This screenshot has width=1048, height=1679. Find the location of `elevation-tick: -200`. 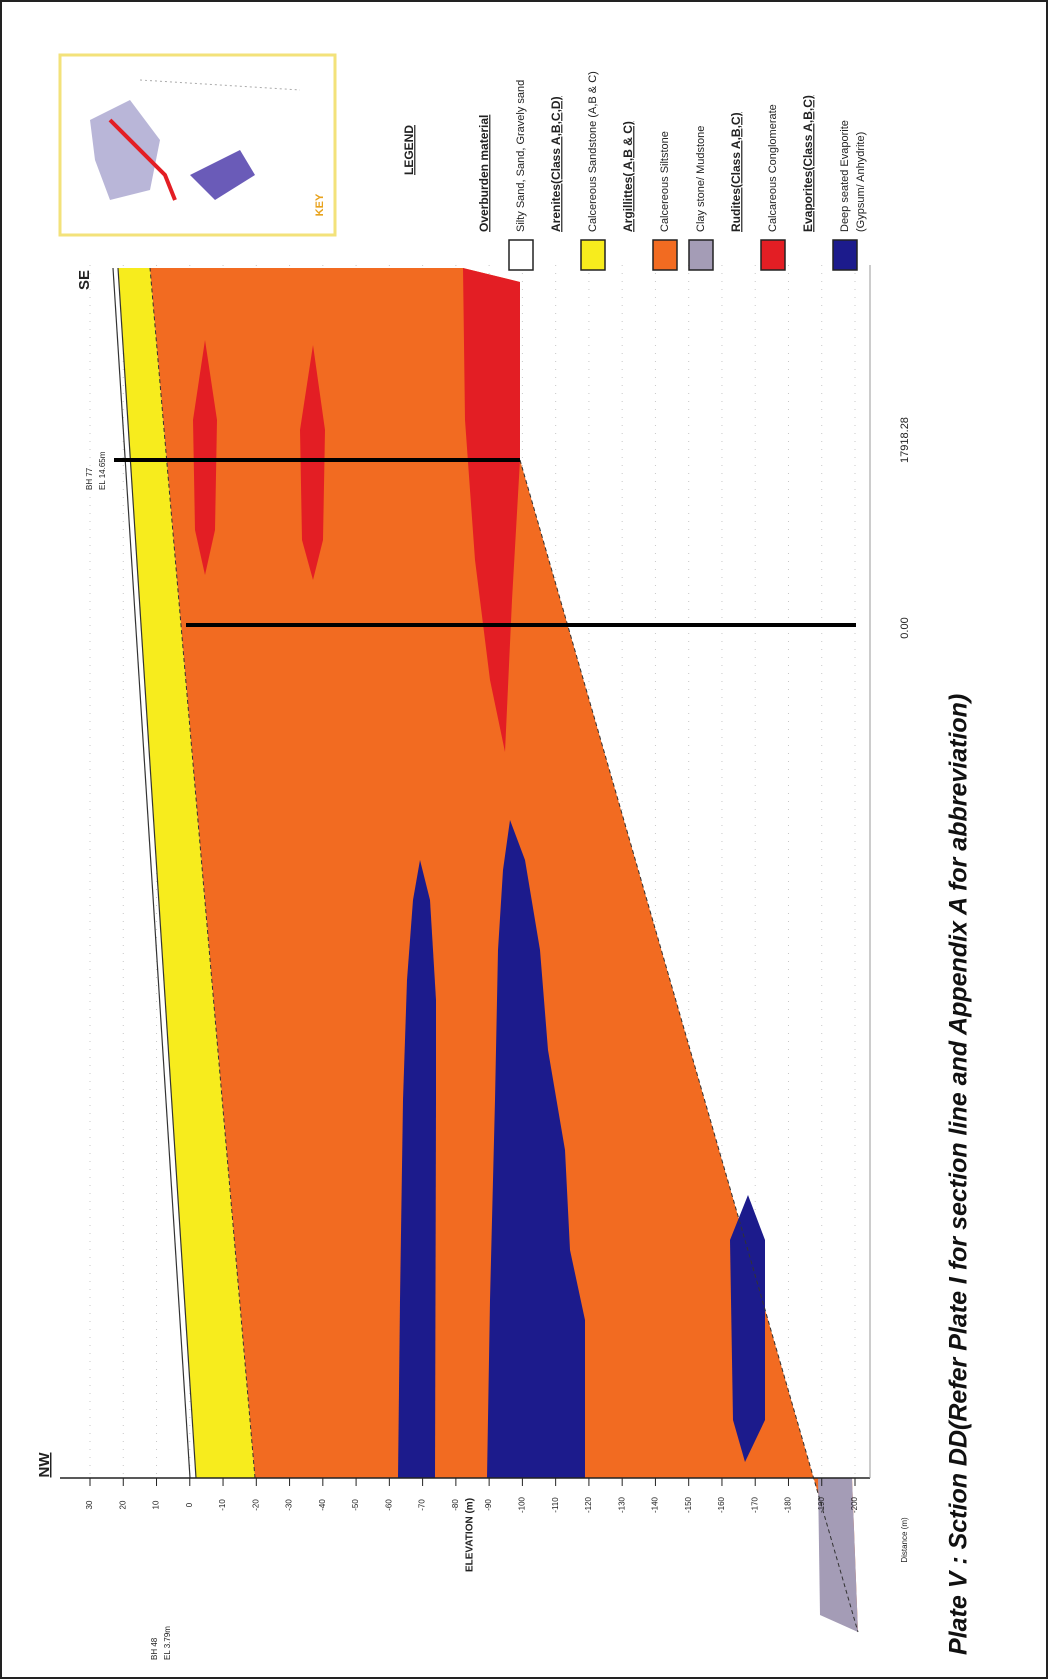

elevation-tick: -200 is located at coordinates (854, 1504).